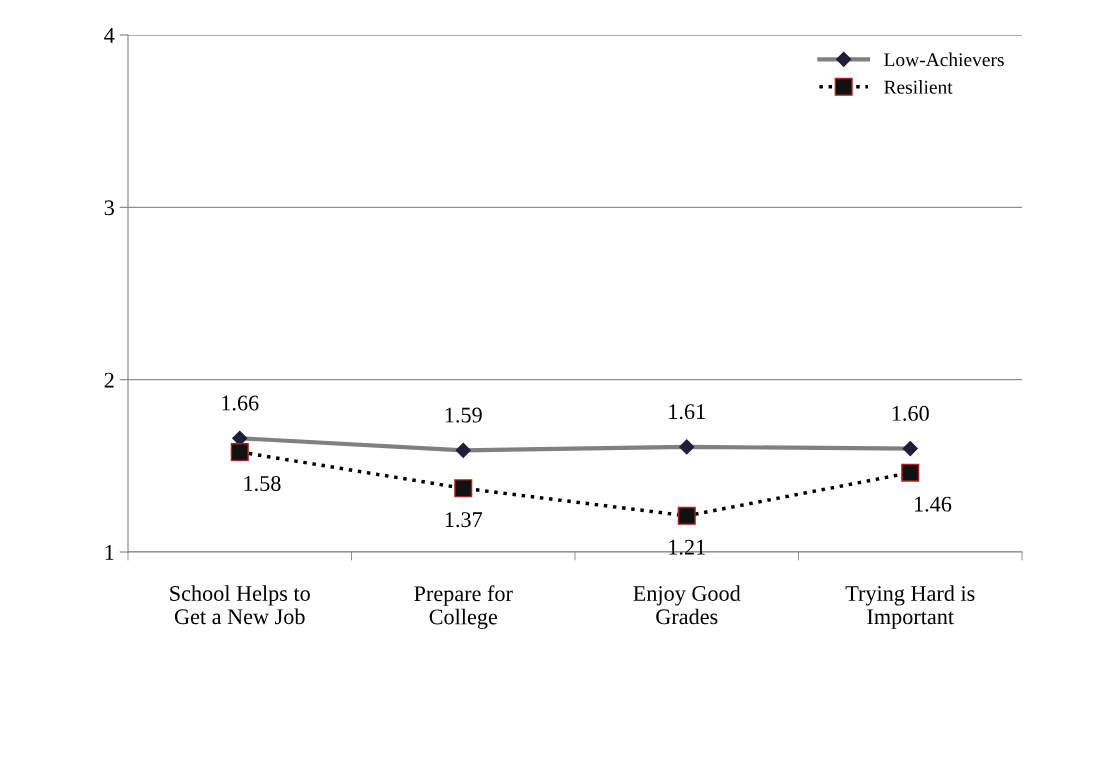 This screenshot has width=1098, height=774. What do you see at coordinates (109, 380) in the screenshot?
I see `y-tick-label: 2` at bounding box center [109, 380].